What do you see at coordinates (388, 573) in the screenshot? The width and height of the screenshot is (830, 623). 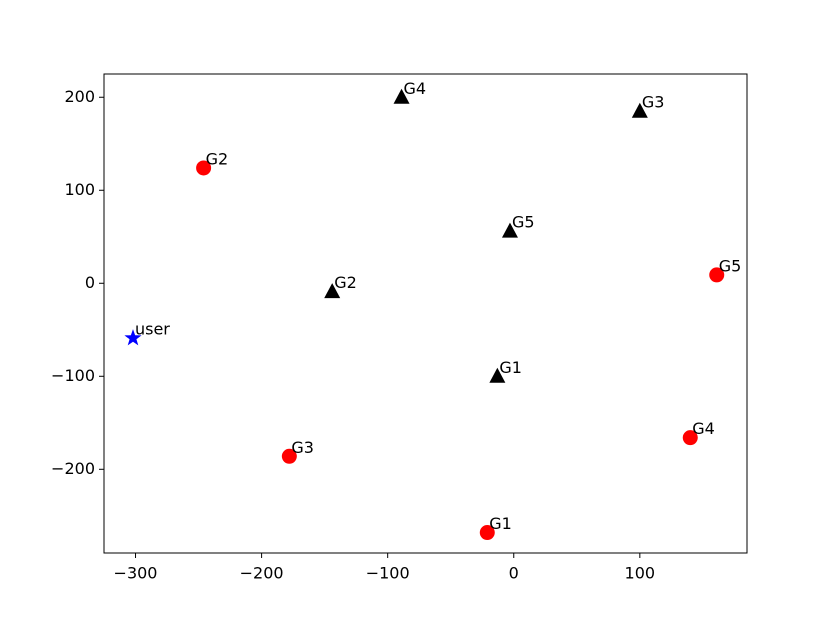 I see `x-tick-label: −100` at bounding box center [388, 573].